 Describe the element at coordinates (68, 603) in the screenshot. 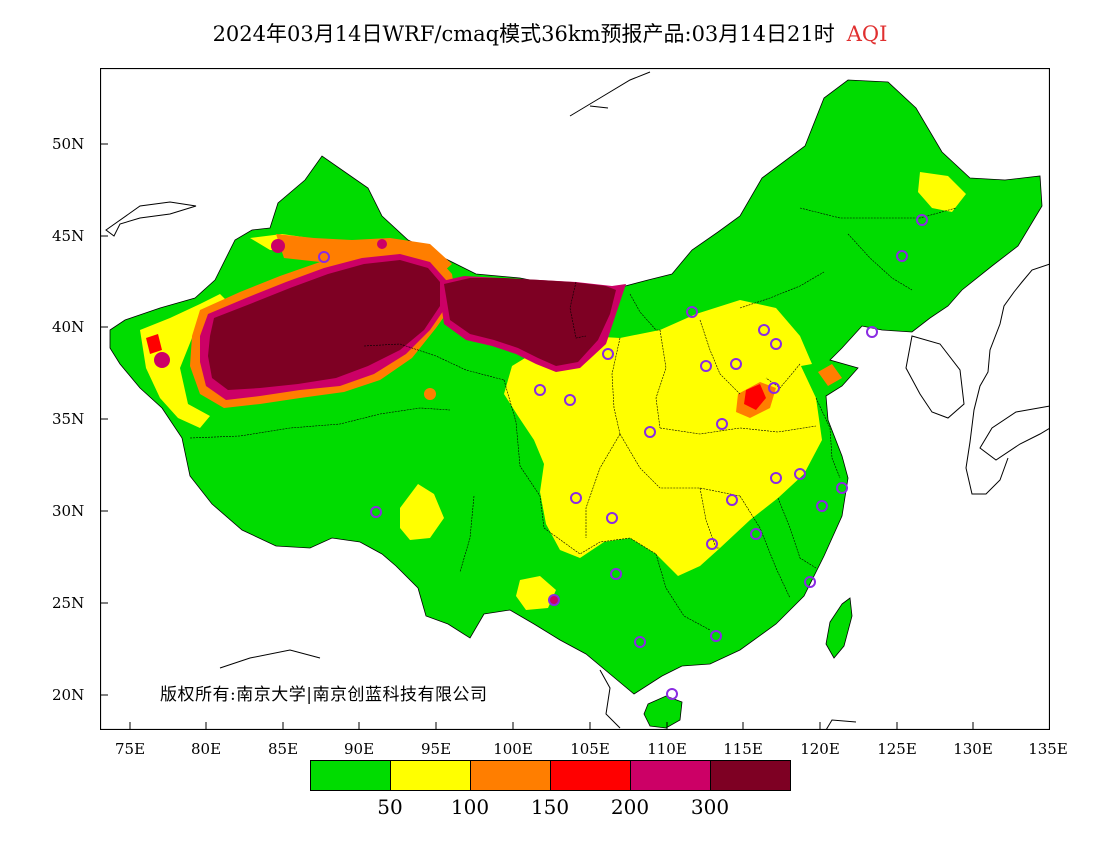

I see `lat-label-25n: 25N` at that location.